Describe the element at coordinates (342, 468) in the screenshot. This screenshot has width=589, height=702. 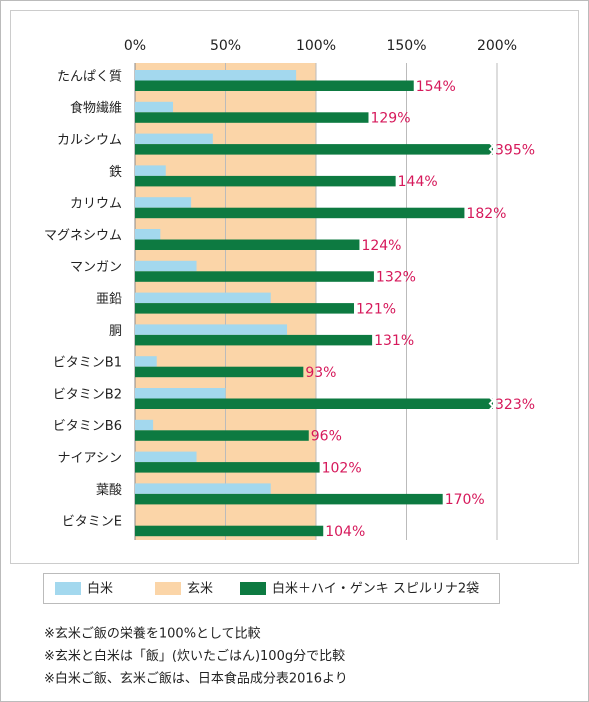
I see `value-label: 102%` at that location.